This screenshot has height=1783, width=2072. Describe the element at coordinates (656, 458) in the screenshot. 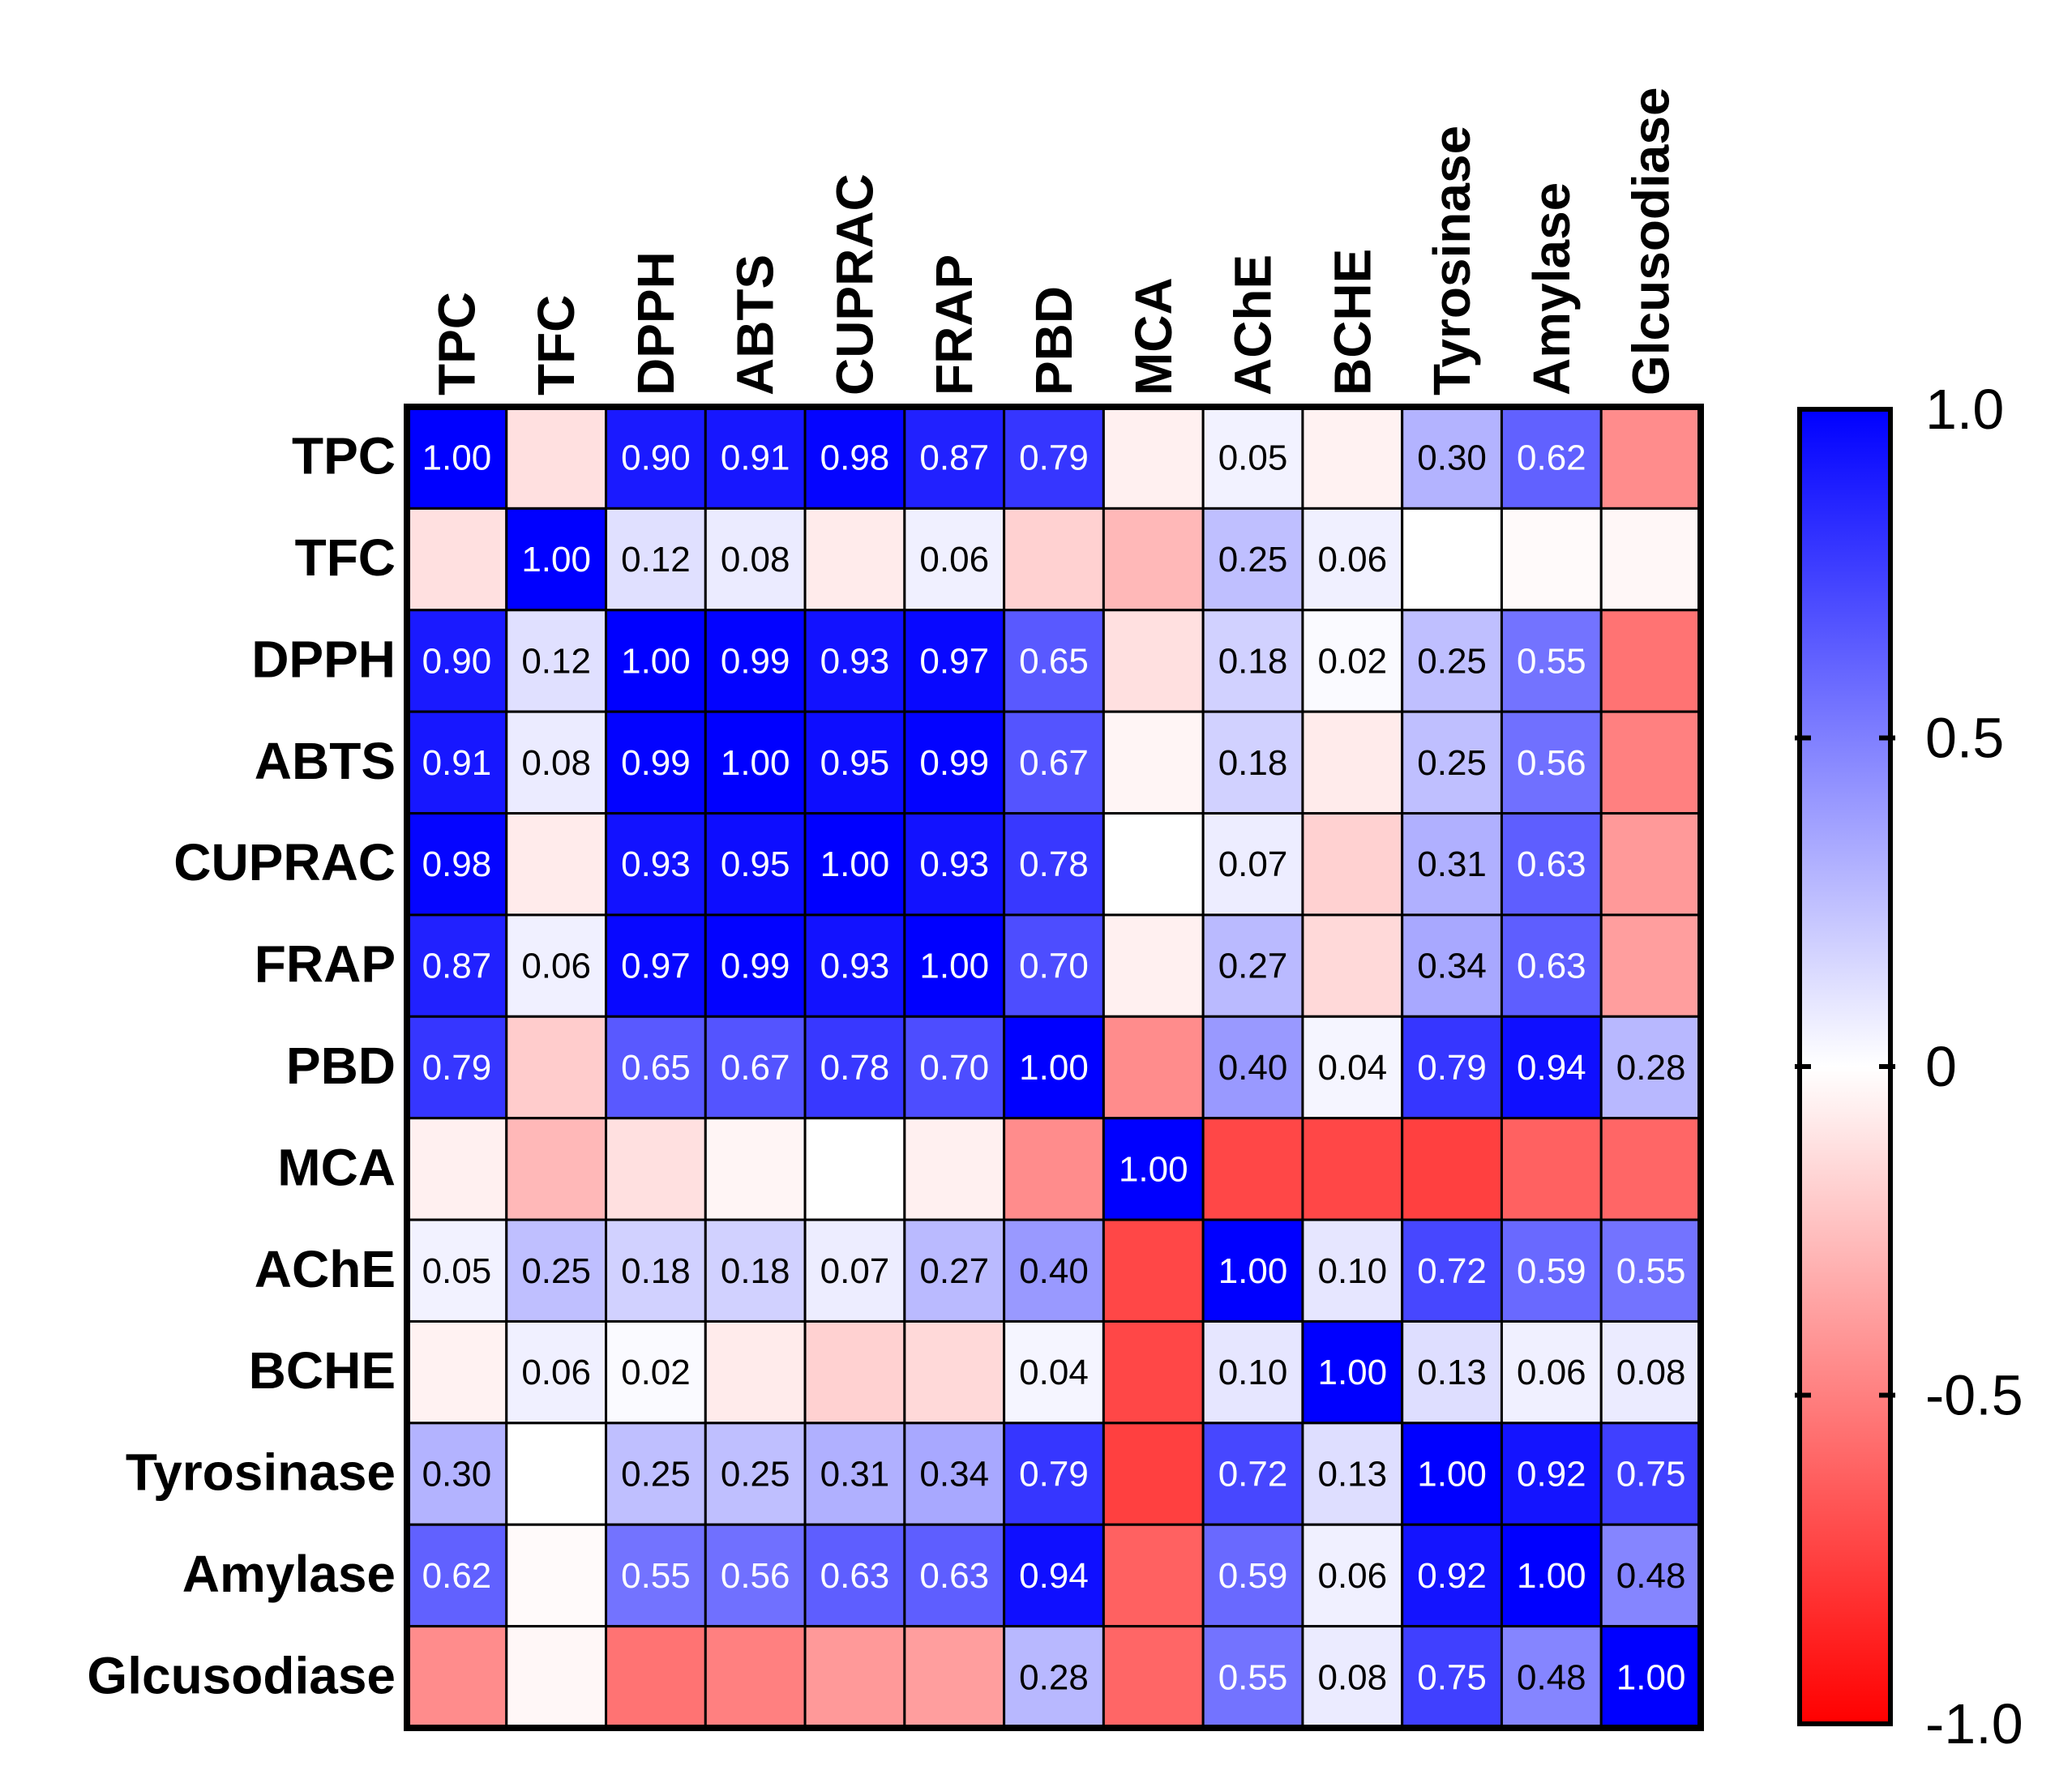

I see `cell-value-label: 0.90` at that location.